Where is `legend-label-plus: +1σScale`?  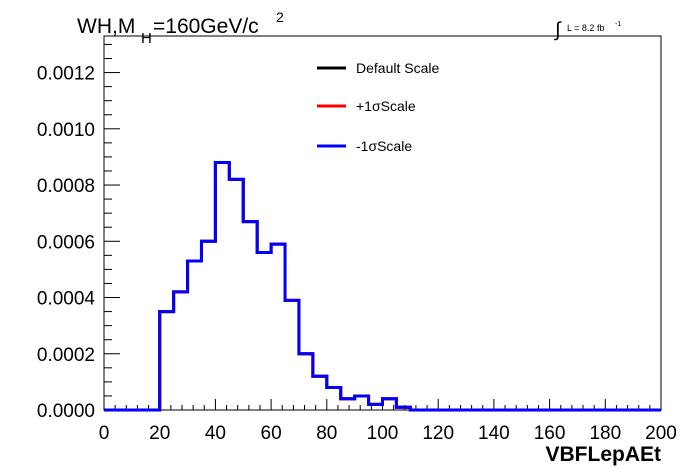
legend-label-plus: +1σScale is located at coordinates (386, 106).